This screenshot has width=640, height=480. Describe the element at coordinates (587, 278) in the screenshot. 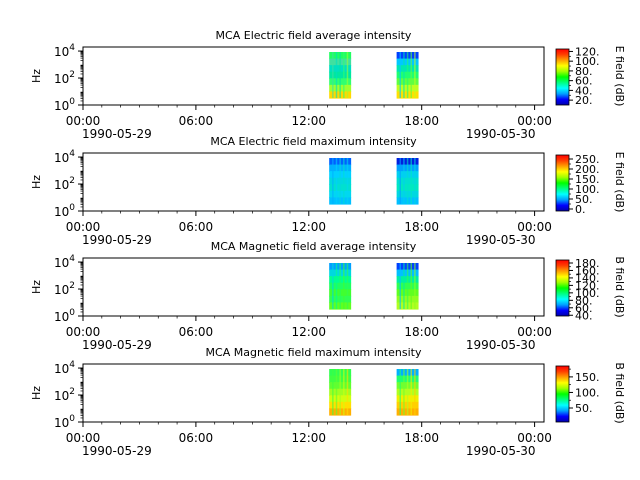

I see `colorbar-tick-label: 140.` at that location.